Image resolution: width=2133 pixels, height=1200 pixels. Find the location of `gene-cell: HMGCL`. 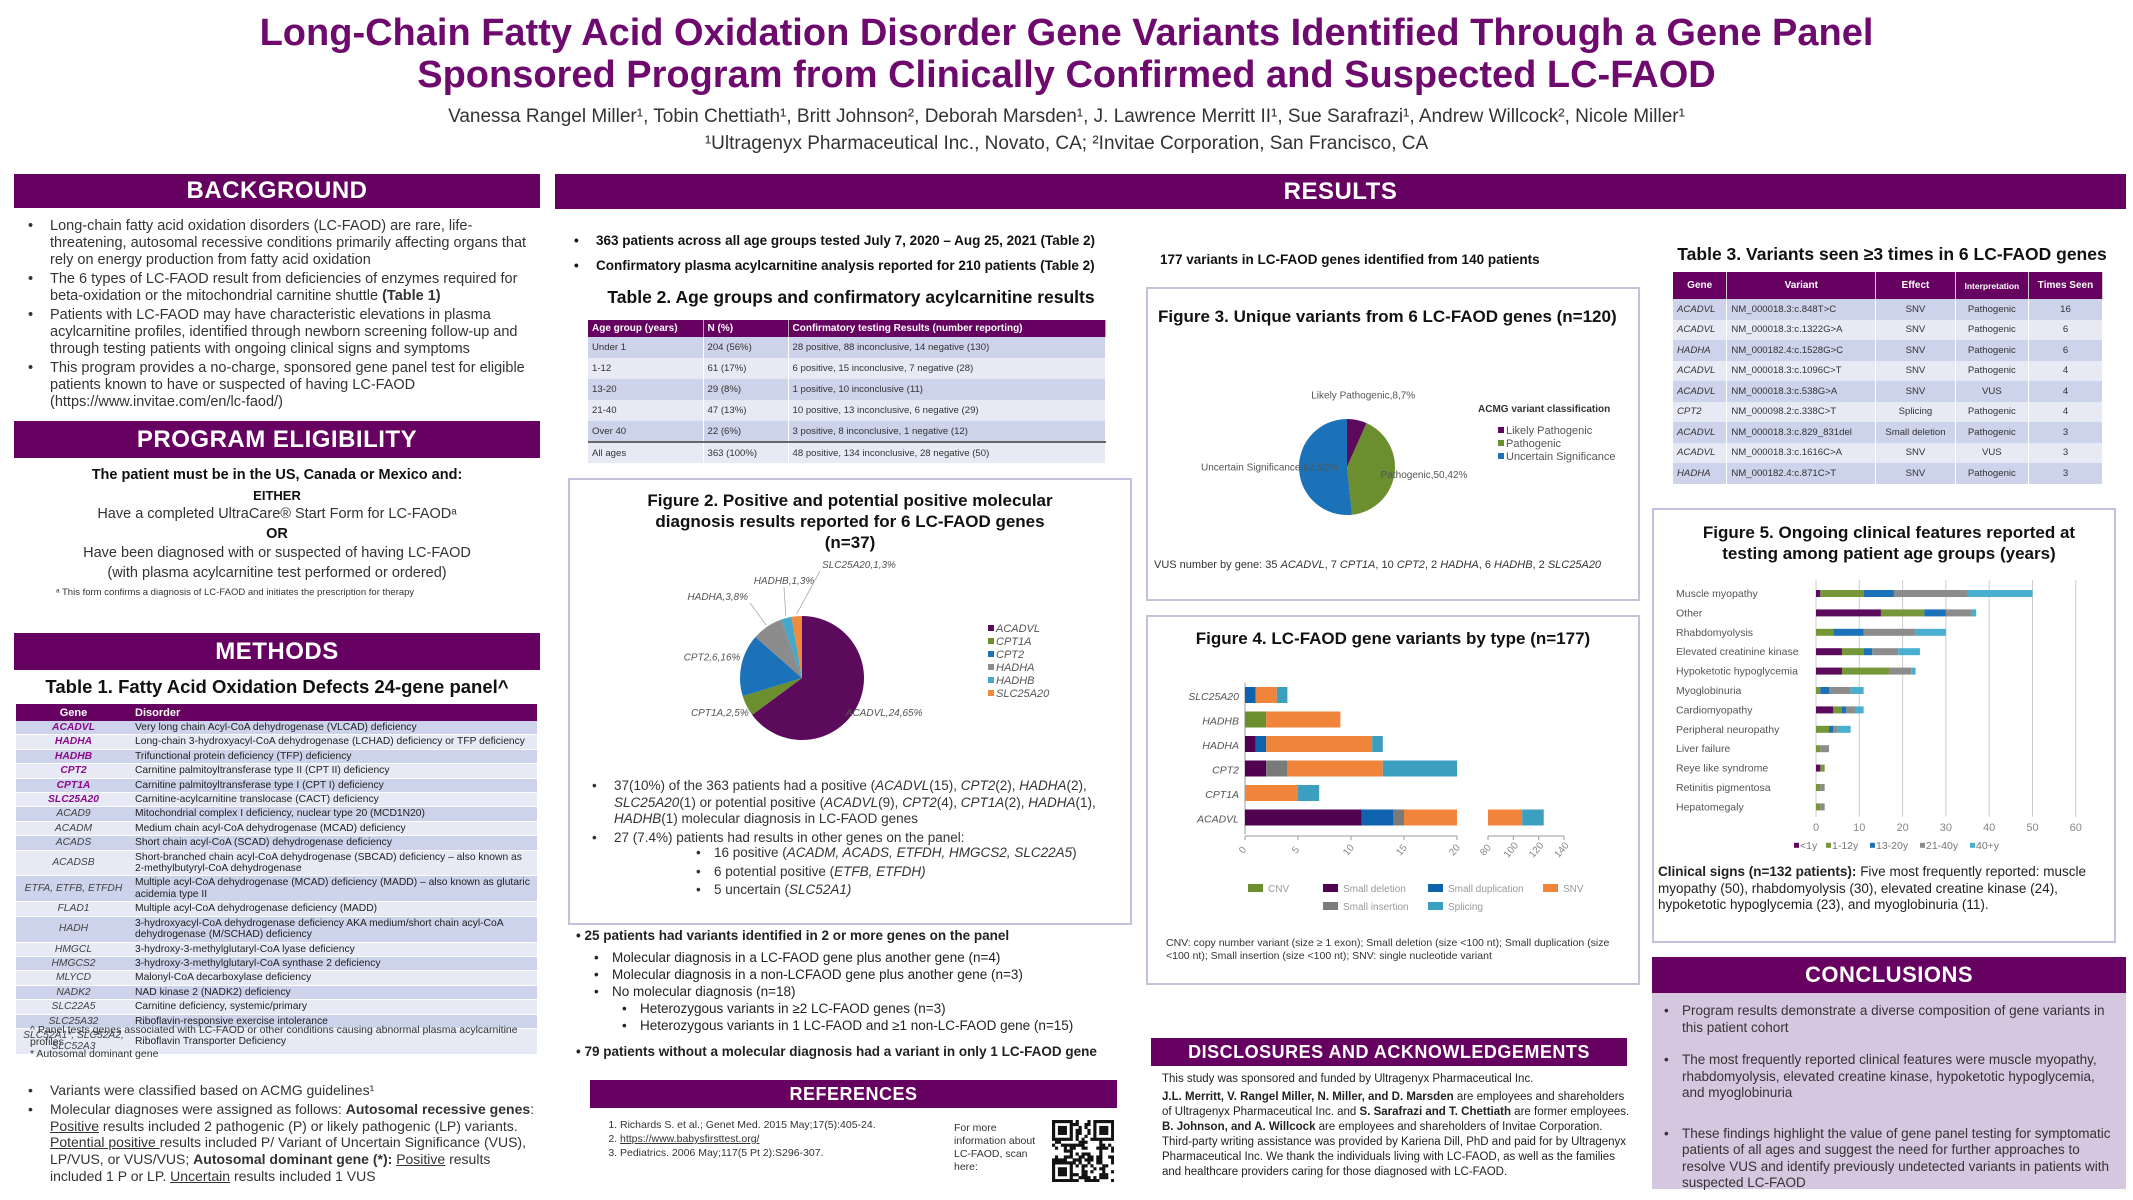

gene-cell: HMGCL is located at coordinates (73, 949).